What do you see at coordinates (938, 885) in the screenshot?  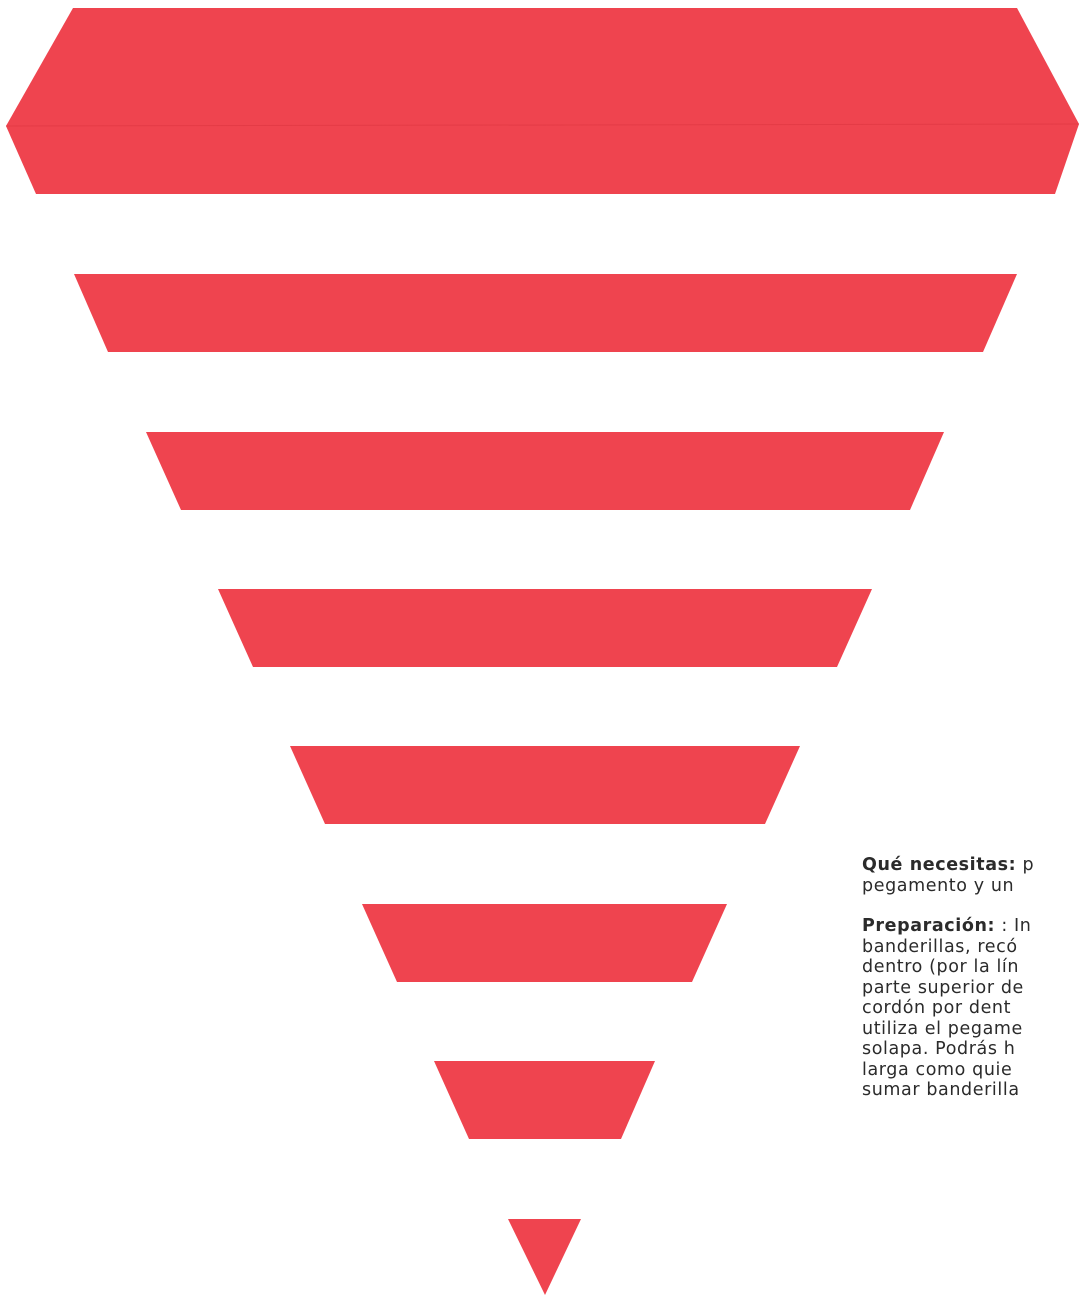 I see `needs-line: pegamento y un` at bounding box center [938, 885].